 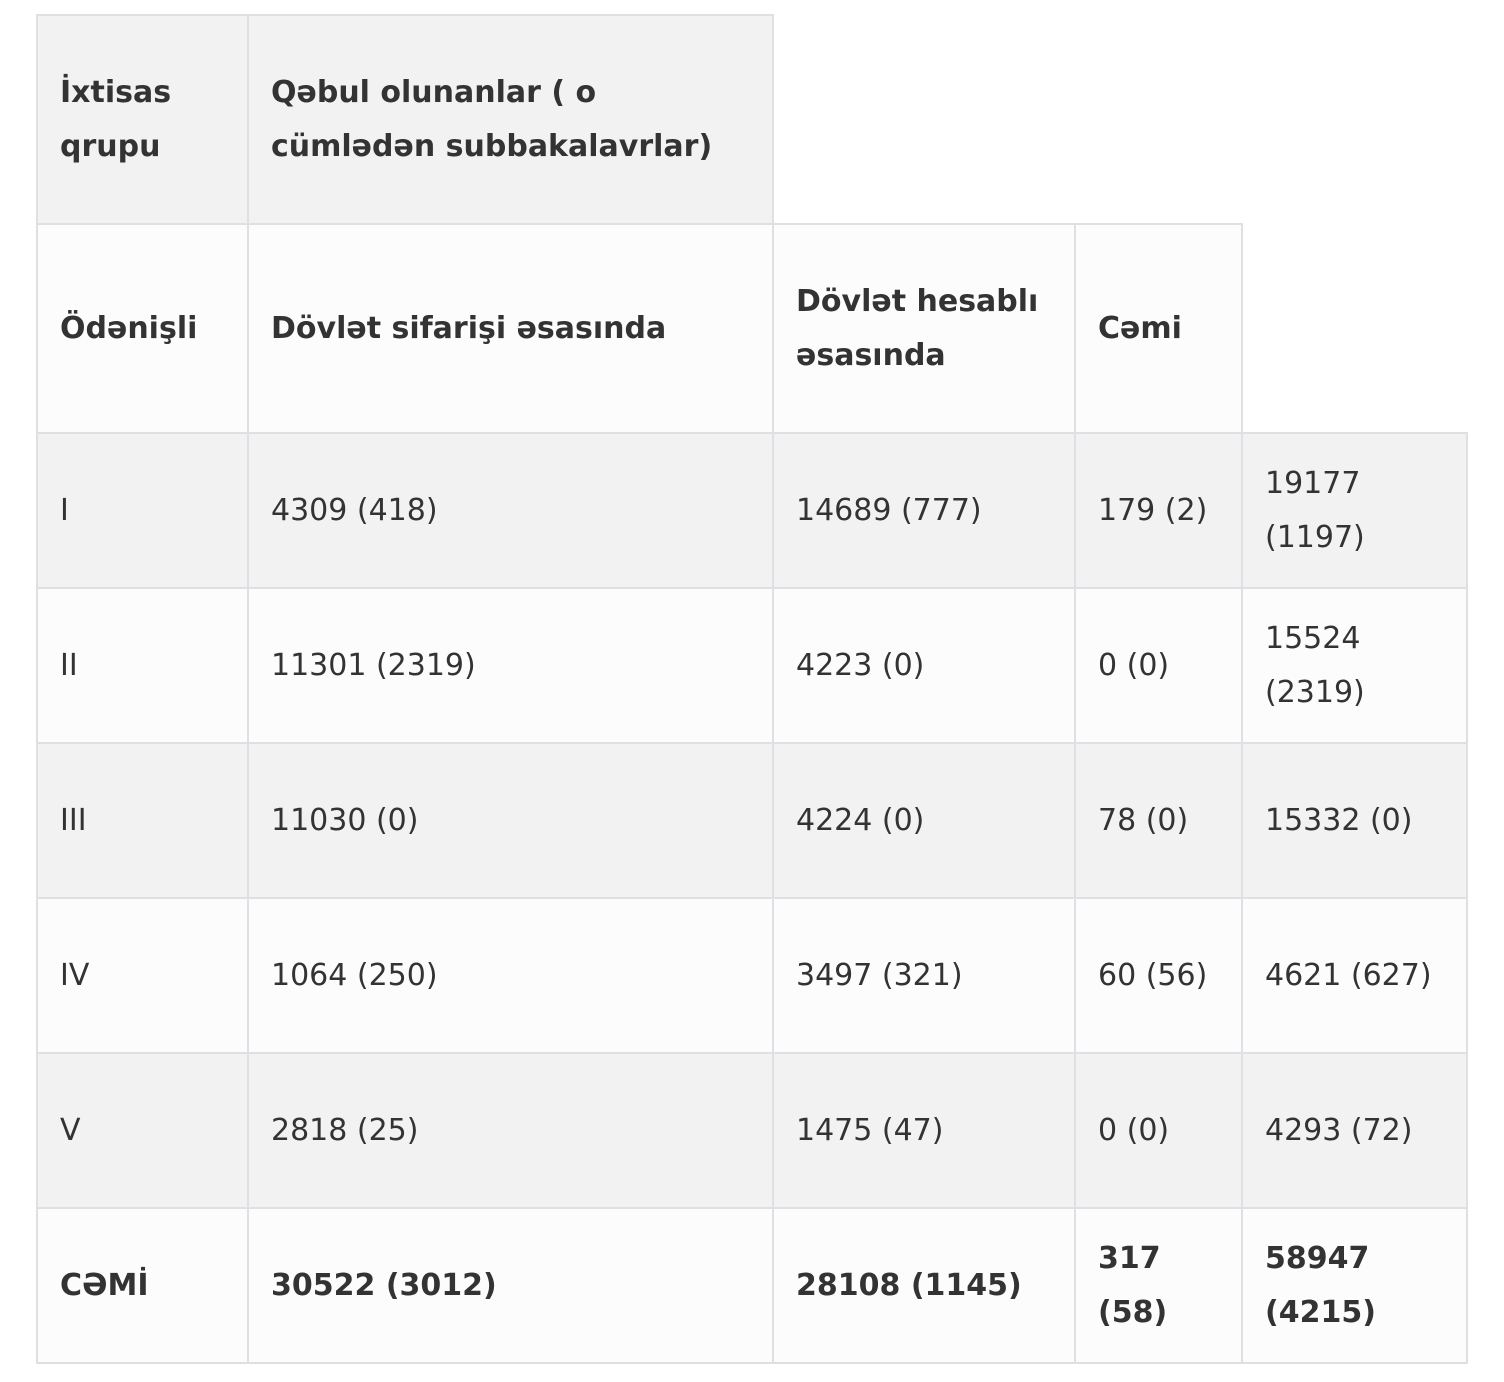 What do you see at coordinates (879, 975) in the screenshot?
I see `cell-text: 3497 (321)` at bounding box center [879, 975].